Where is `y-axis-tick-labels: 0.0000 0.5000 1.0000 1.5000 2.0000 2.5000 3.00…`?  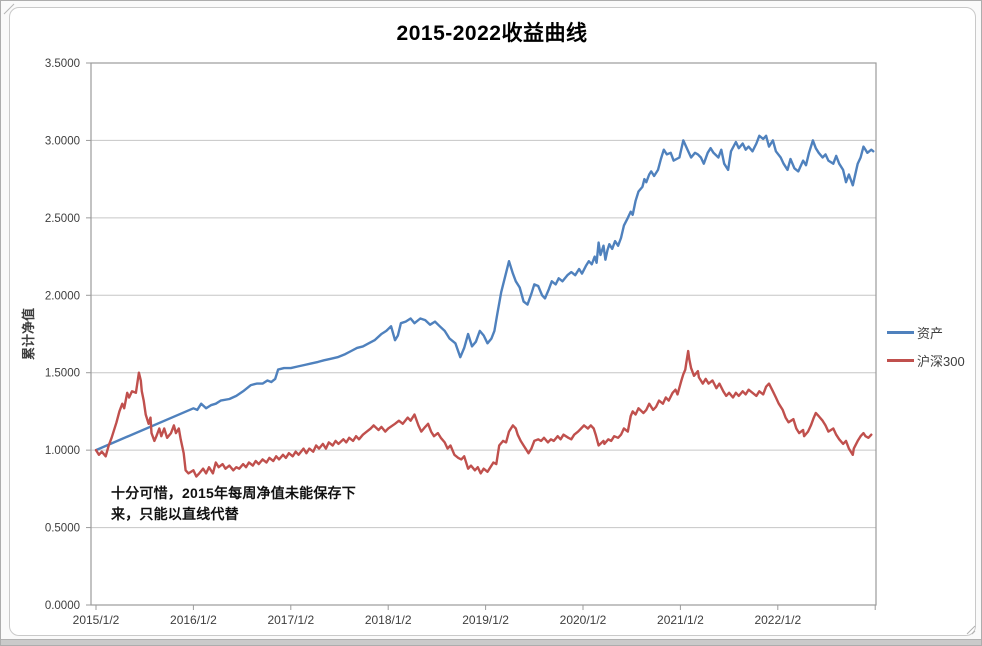 y-axis-tick-labels: 0.0000 0.5000 1.0000 1.5000 2.0000 2.5000 3.00… is located at coordinates (62, 335).